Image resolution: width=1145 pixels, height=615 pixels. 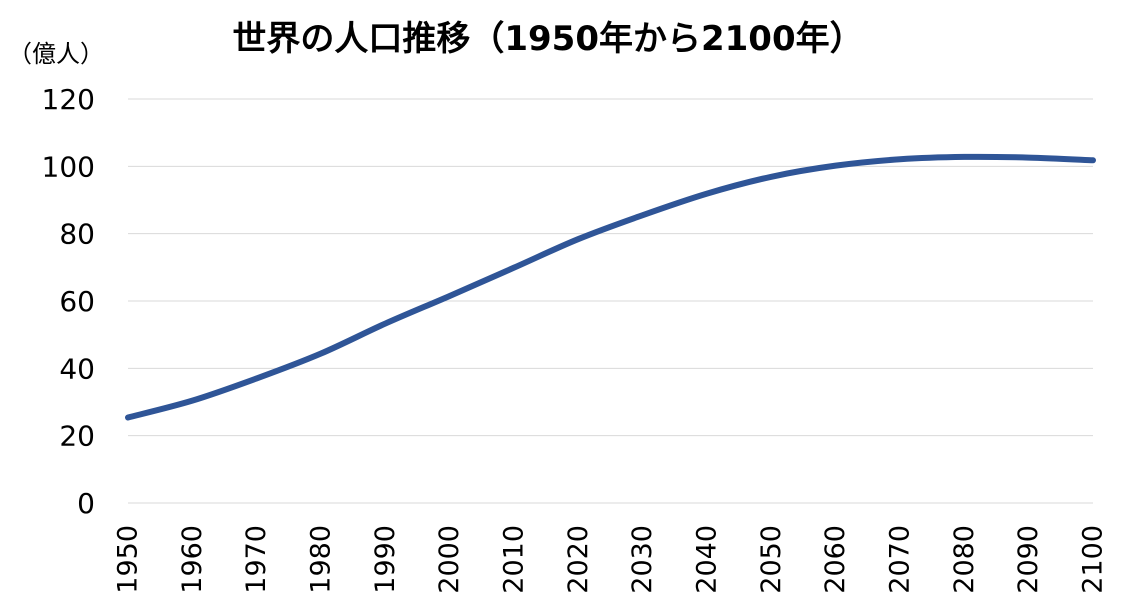 I want to click on data-point-1950, so click(x=128, y=417).